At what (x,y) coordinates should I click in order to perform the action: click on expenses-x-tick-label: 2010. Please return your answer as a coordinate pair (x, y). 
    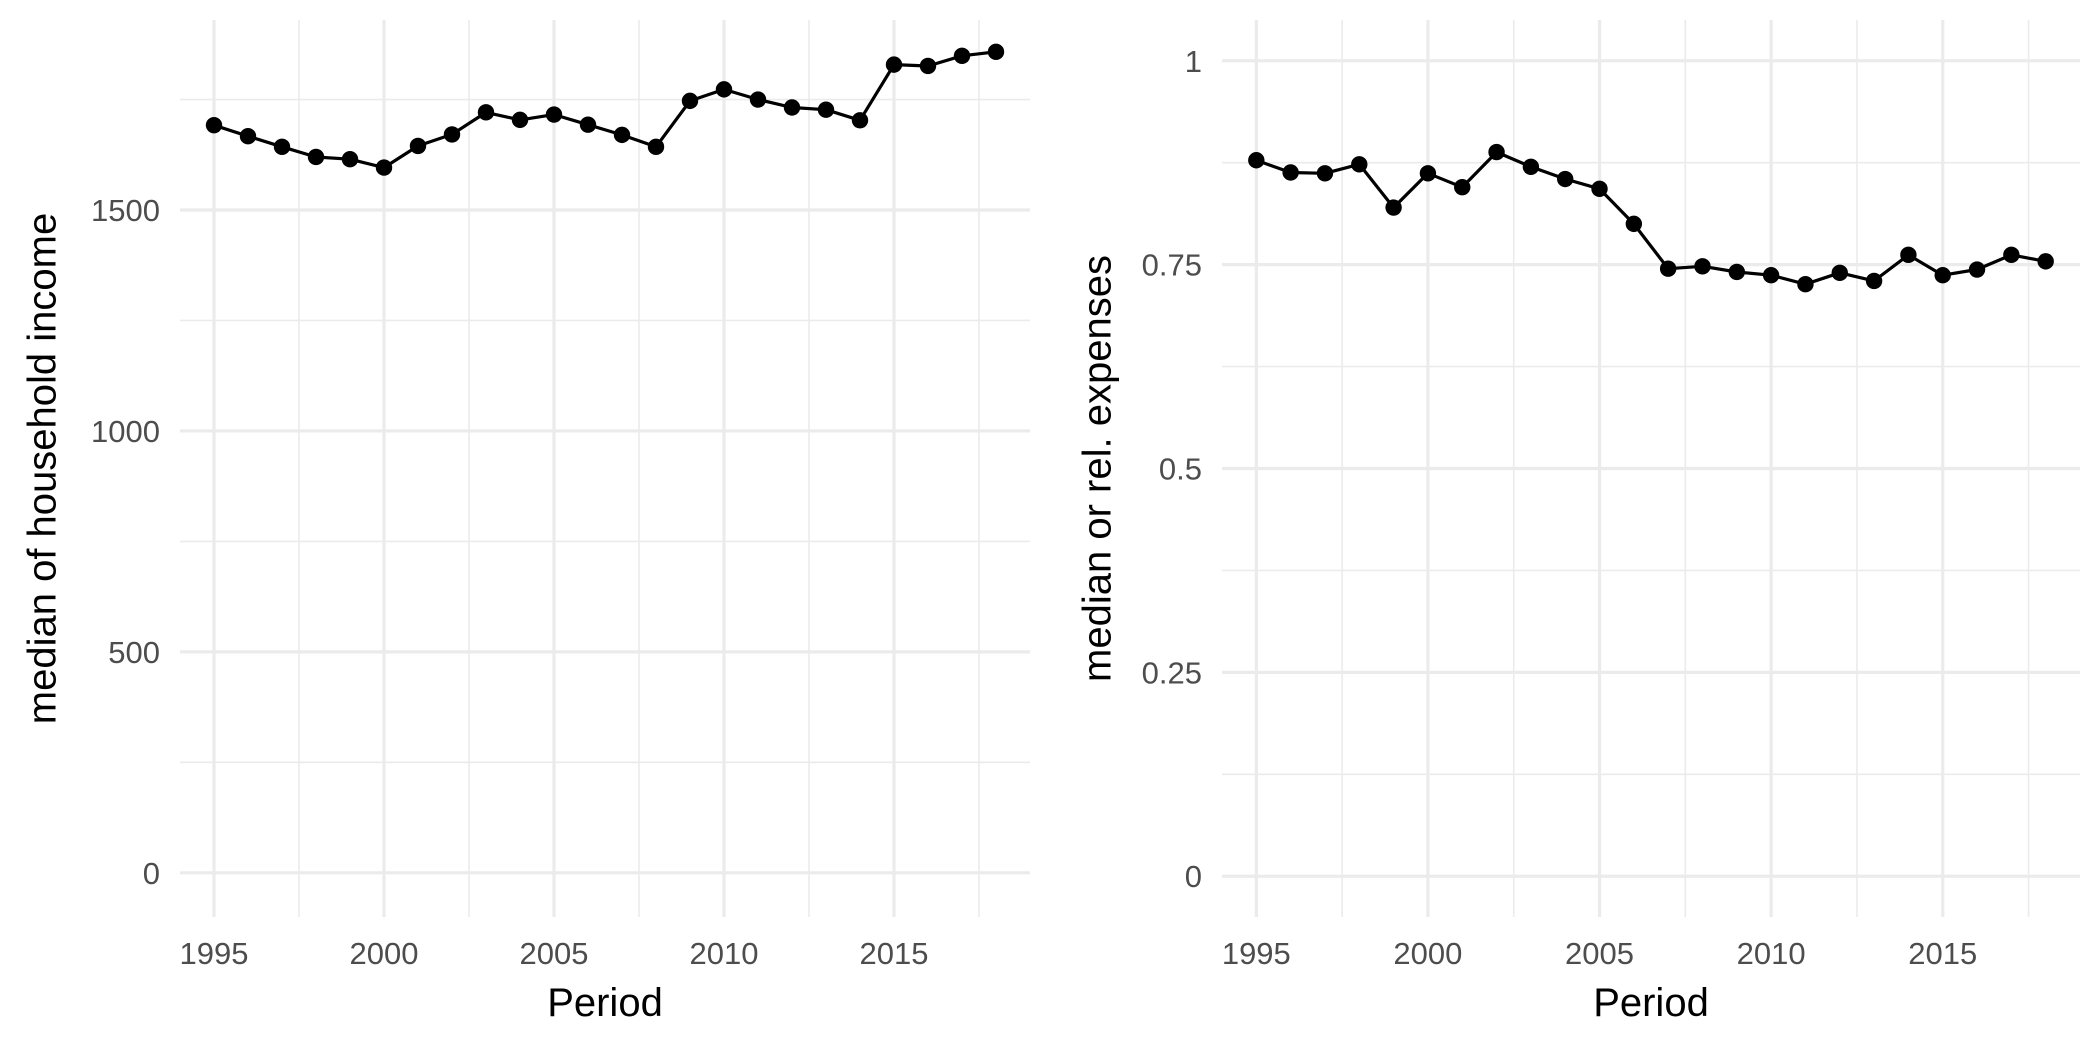
    Looking at the image, I should click on (1771, 953).